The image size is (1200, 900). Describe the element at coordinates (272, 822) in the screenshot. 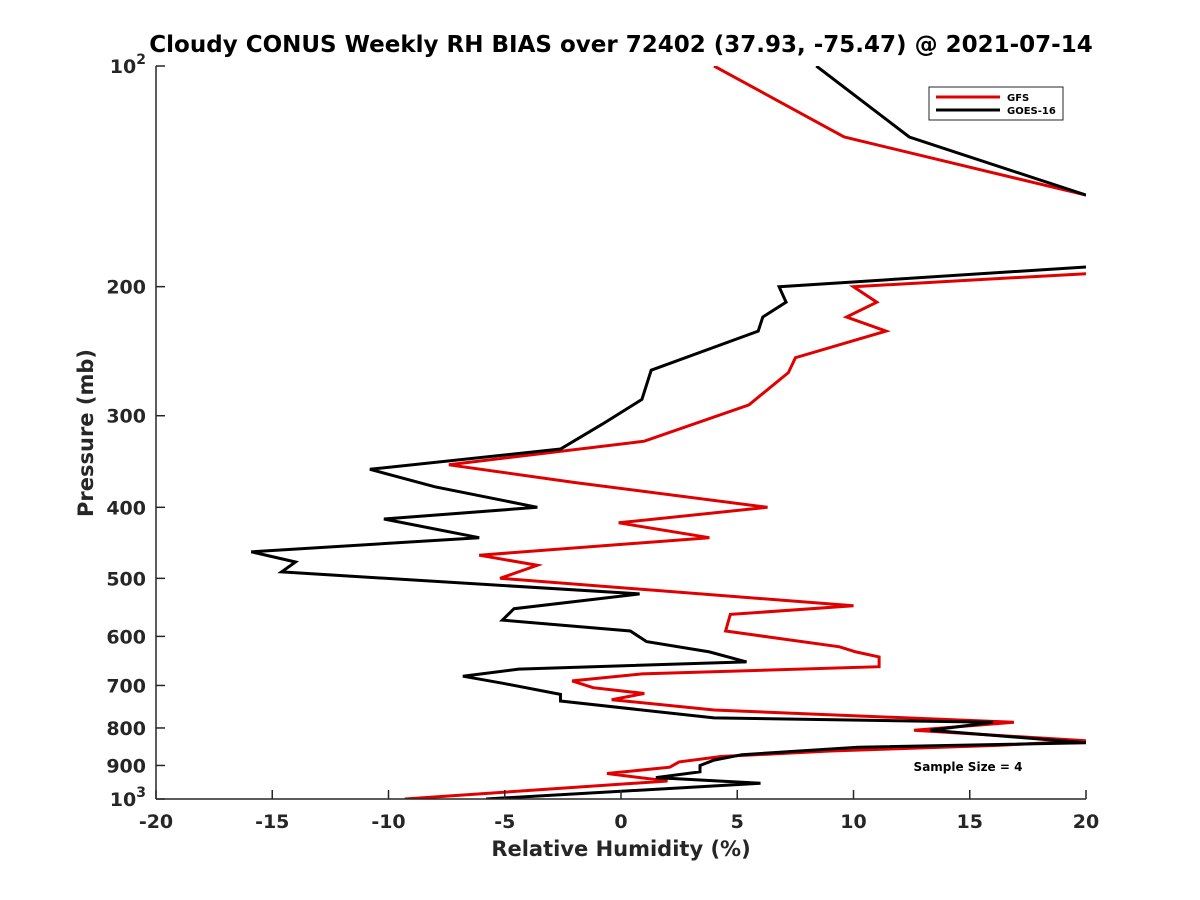

I see `x-tick-label: -15` at that location.